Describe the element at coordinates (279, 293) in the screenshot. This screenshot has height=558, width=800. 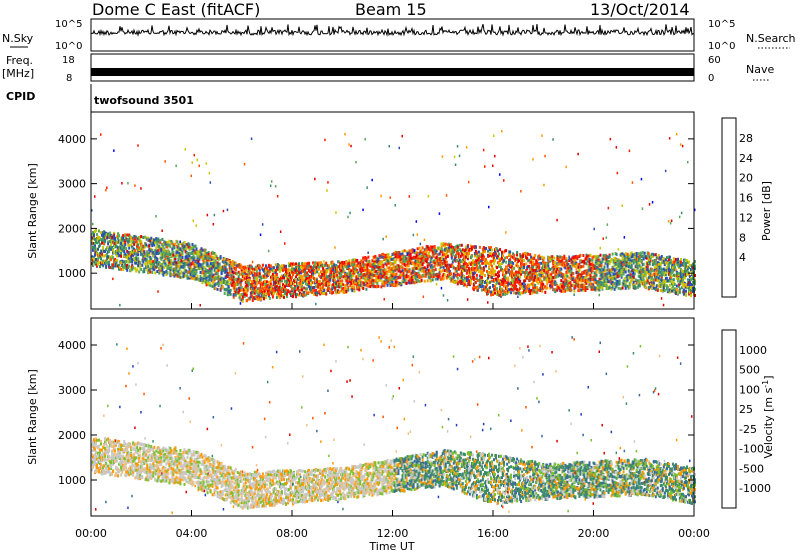
I see `scatter-cell-1930` at that location.